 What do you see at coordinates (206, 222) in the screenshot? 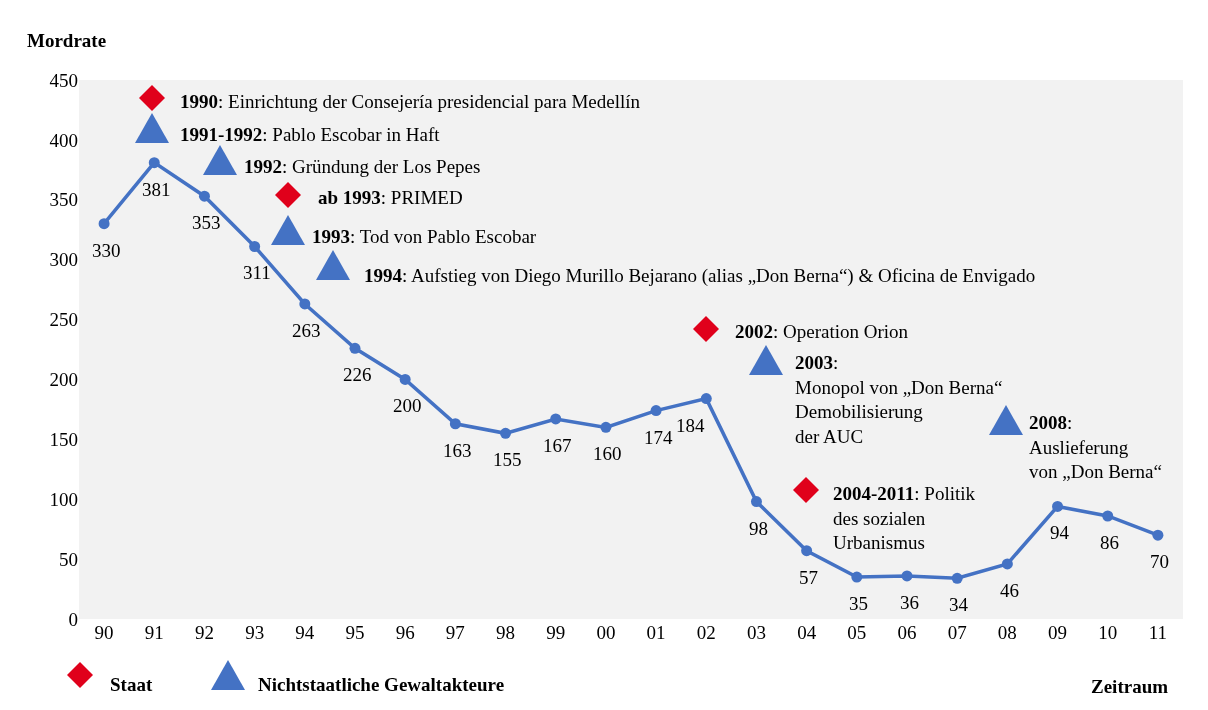
I see `data-label: 353` at bounding box center [206, 222].